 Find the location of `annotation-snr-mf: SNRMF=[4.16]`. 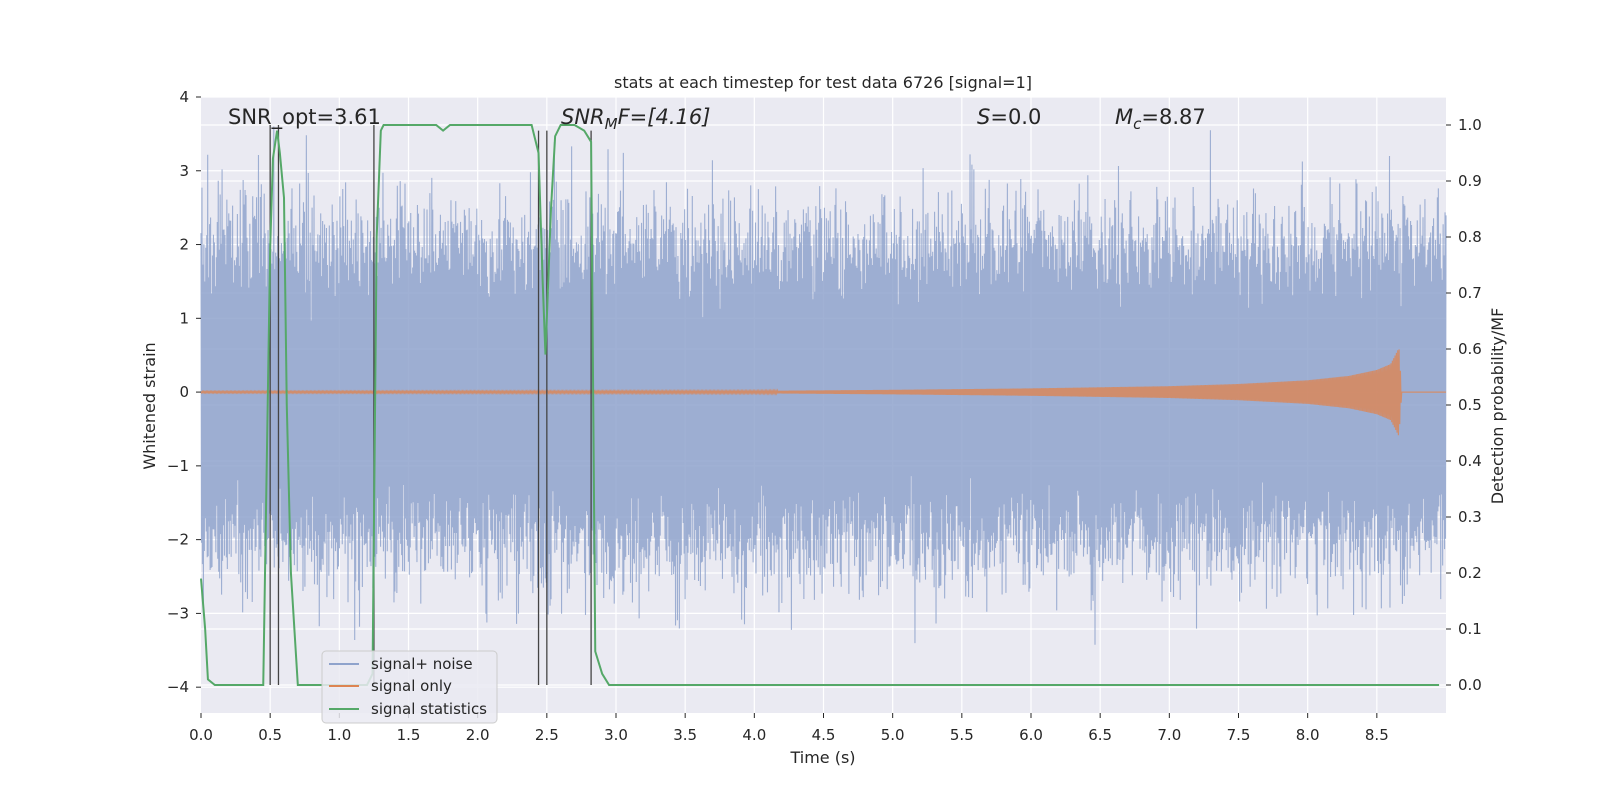

annotation-snr-mf: SNRMF=[4.16] is located at coordinates (635, 119).